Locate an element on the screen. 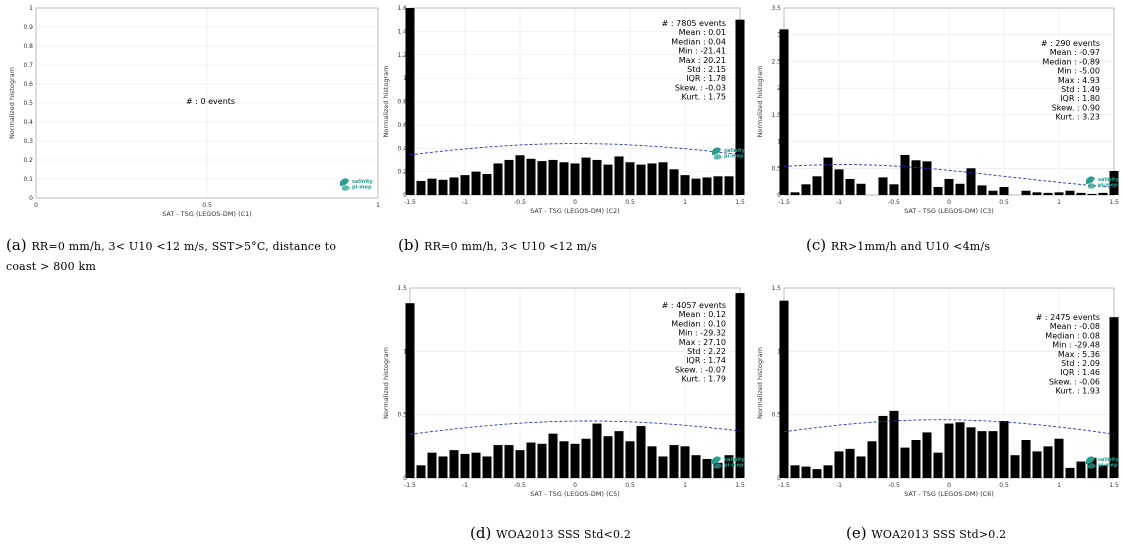  stat-line: Std : 2.22 is located at coordinates (706, 351).